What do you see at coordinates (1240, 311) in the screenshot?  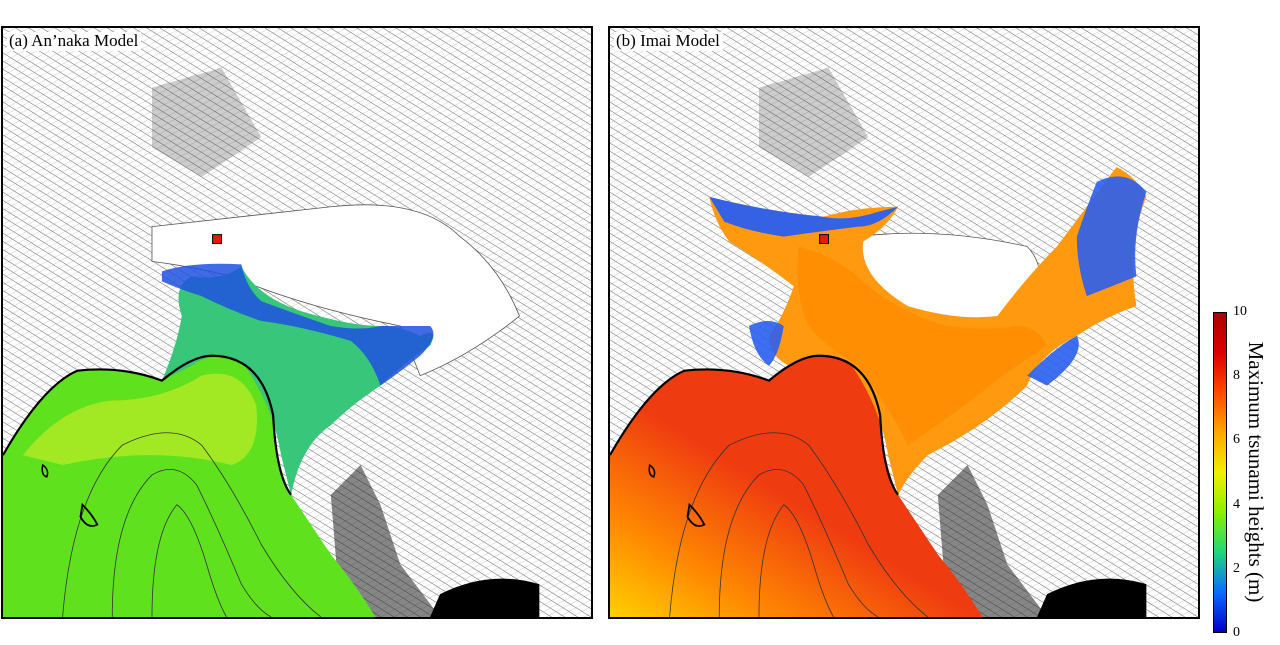 I see `colorbar-tick-label: 10` at bounding box center [1240, 311].